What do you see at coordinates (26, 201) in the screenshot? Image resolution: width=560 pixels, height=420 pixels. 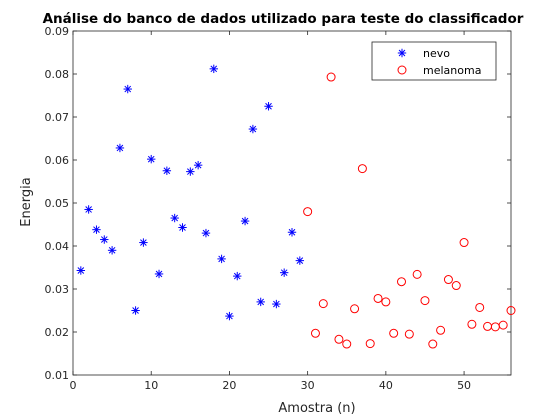 I see `y-axis-label: Energia` at bounding box center [26, 201].